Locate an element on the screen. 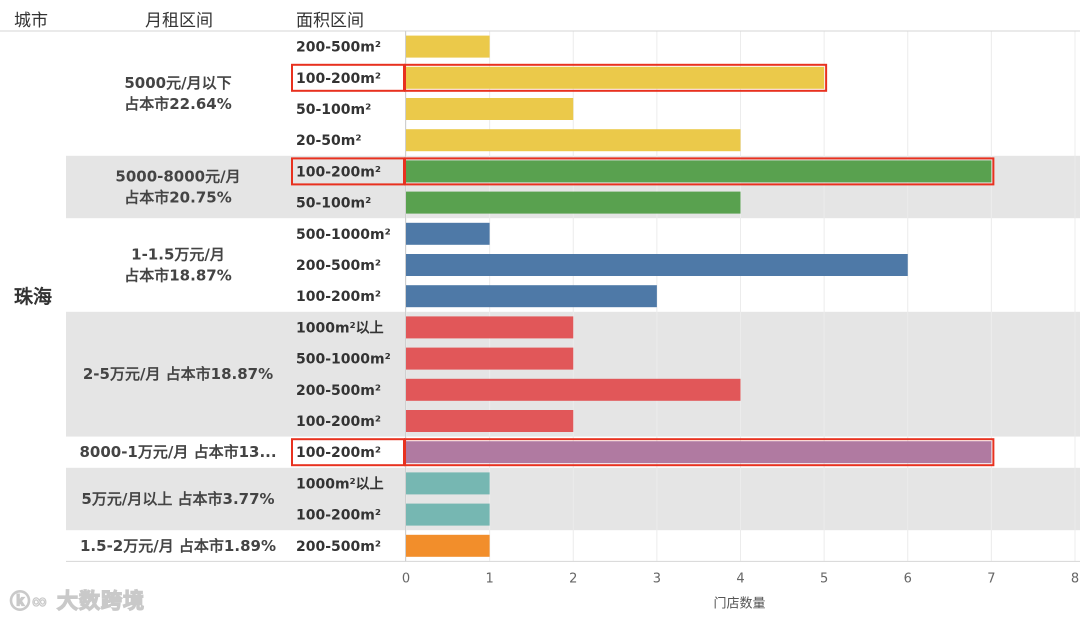  x-axis-title: 门店数量 is located at coordinates (739, 603).